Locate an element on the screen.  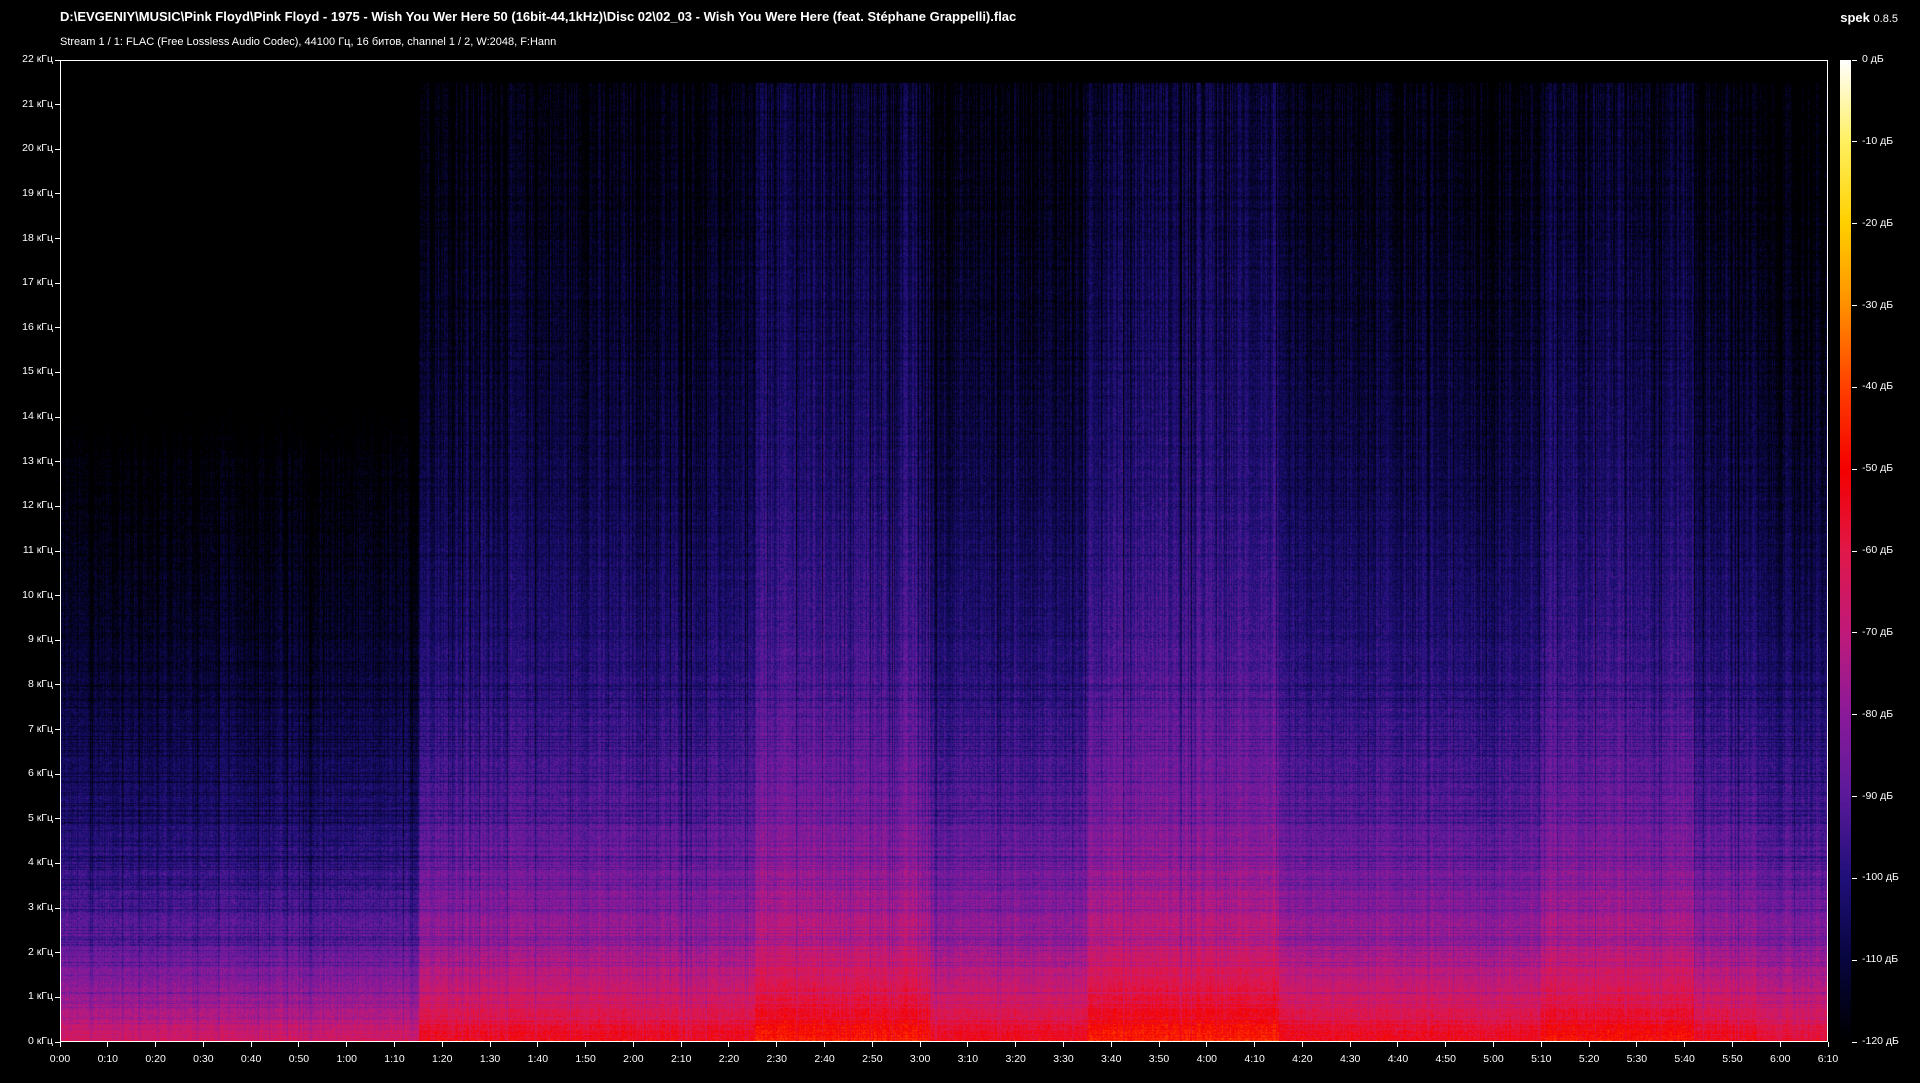
x-tick-label: 2:20 is located at coordinates (729, 1059).